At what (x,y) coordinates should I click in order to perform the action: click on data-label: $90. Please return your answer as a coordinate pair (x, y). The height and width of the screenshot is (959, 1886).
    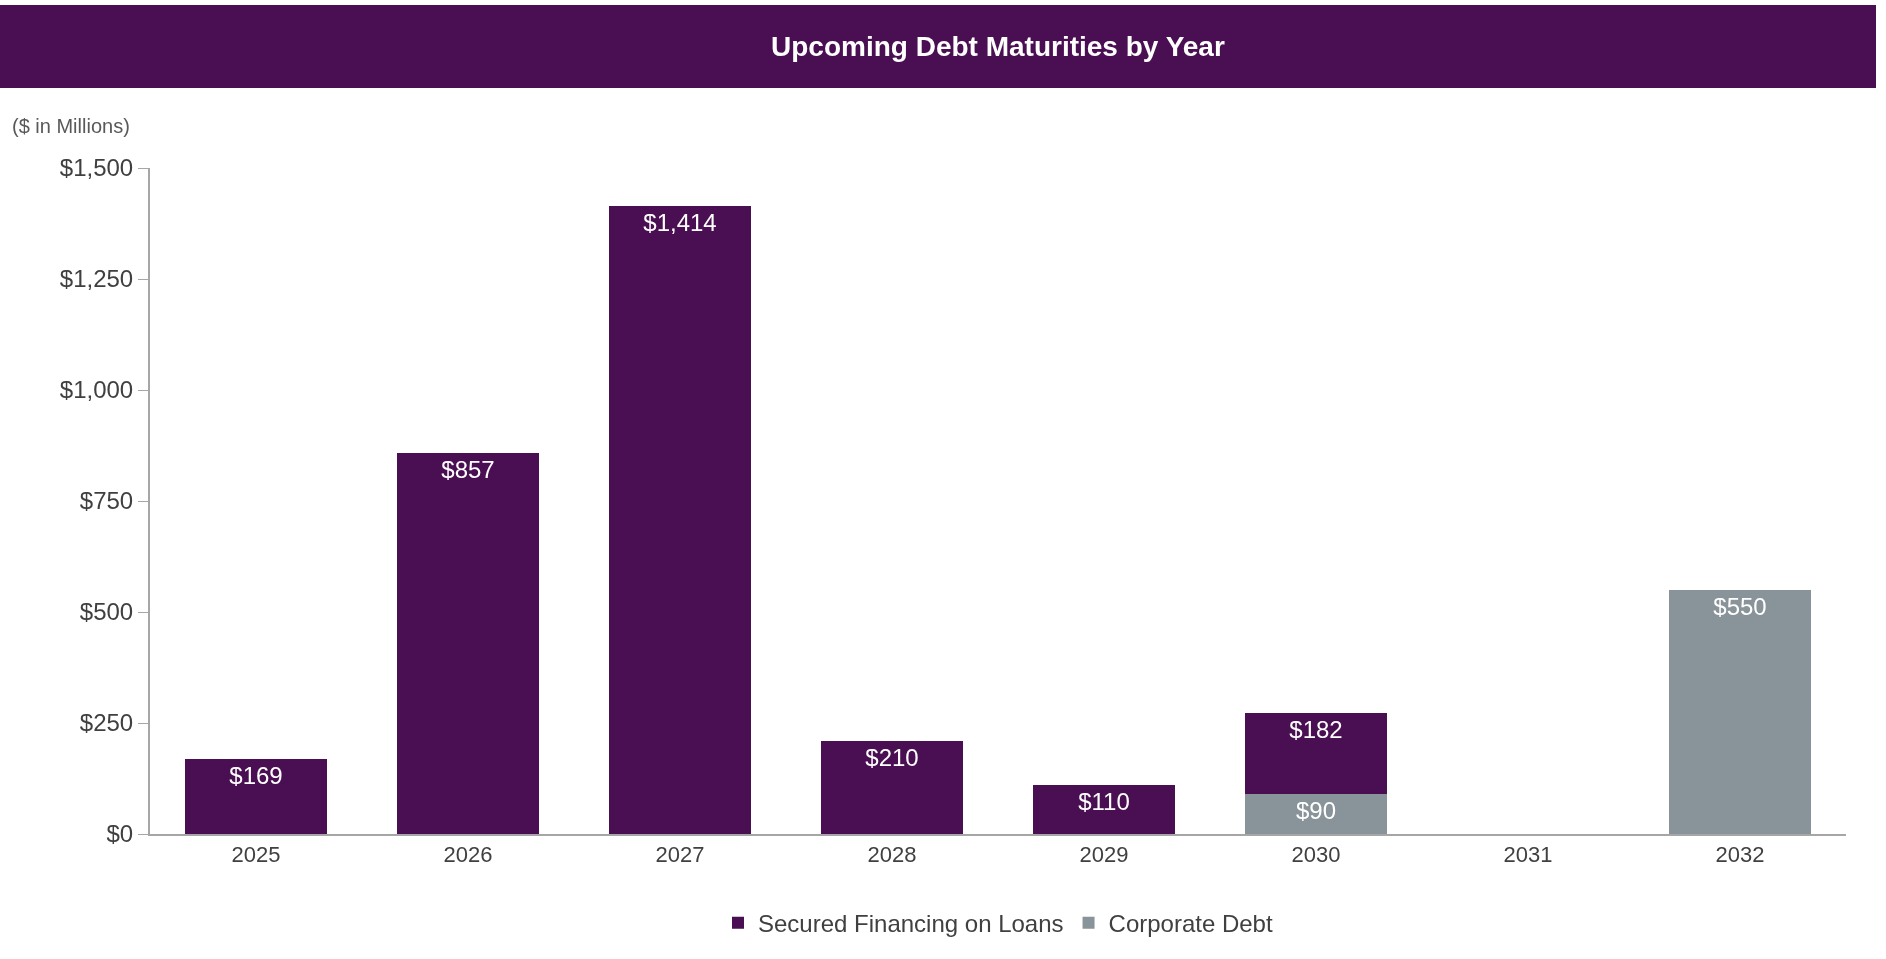
    Looking at the image, I should click on (1316, 811).